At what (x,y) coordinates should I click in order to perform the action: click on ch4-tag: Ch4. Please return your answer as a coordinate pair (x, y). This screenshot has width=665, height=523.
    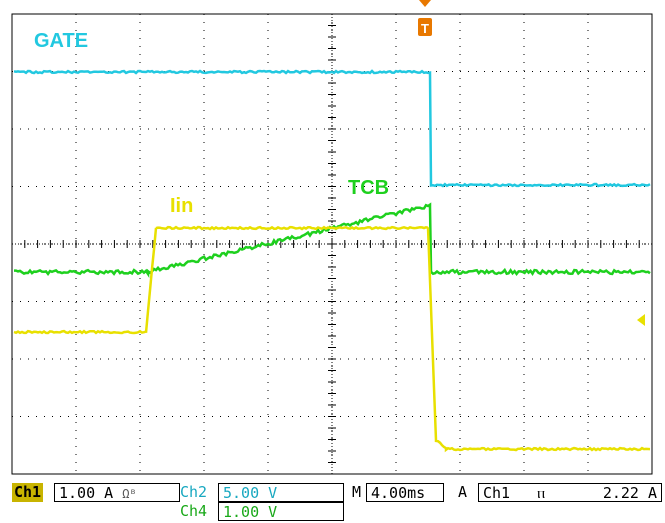
    Looking at the image, I should click on (193, 511).